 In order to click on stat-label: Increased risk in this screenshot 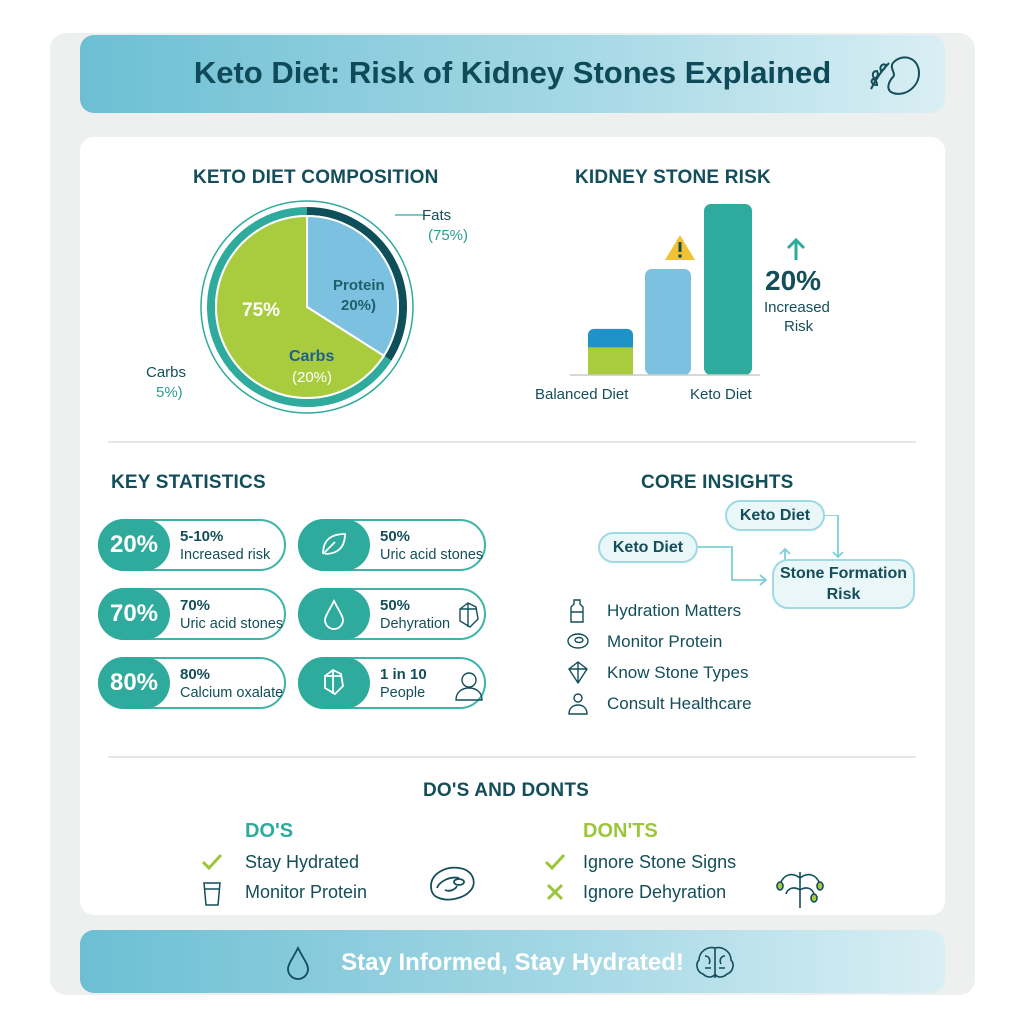, I will do `click(225, 555)`.